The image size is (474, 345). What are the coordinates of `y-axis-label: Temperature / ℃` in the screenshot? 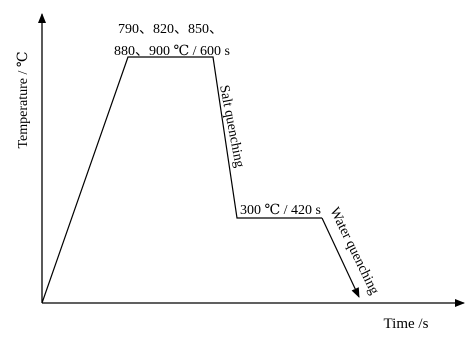 It's located at (23, 99).